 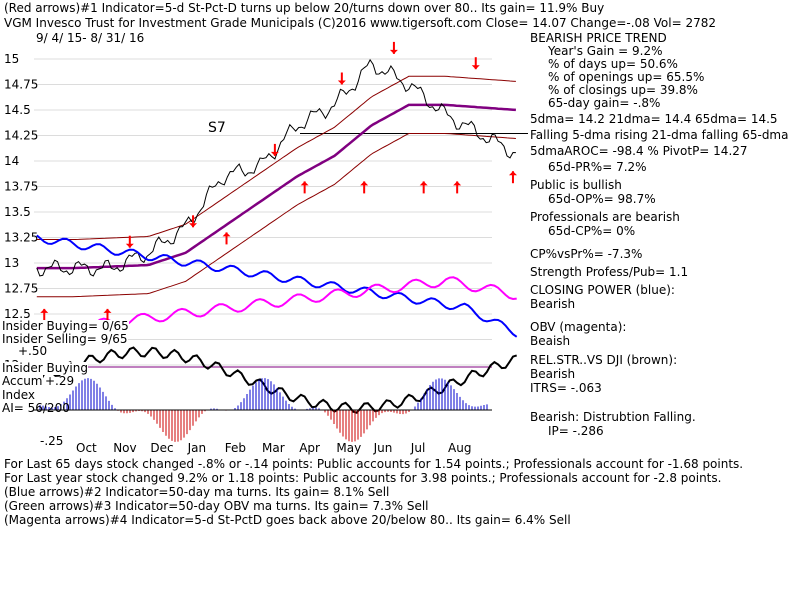 What do you see at coordinates (45, 368) in the screenshot?
I see `insider-buying-2: Insider Buying` at bounding box center [45, 368].